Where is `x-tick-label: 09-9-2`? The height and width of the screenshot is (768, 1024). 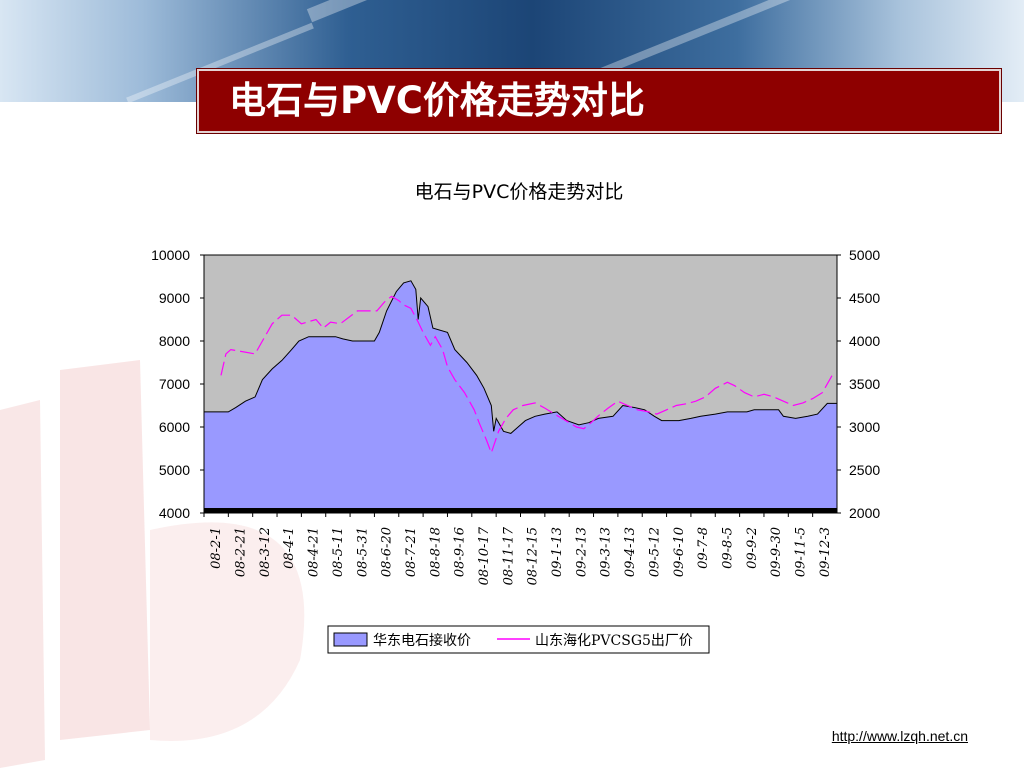
x-tick-label: 09-9-2 is located at coordinates (752, 548).